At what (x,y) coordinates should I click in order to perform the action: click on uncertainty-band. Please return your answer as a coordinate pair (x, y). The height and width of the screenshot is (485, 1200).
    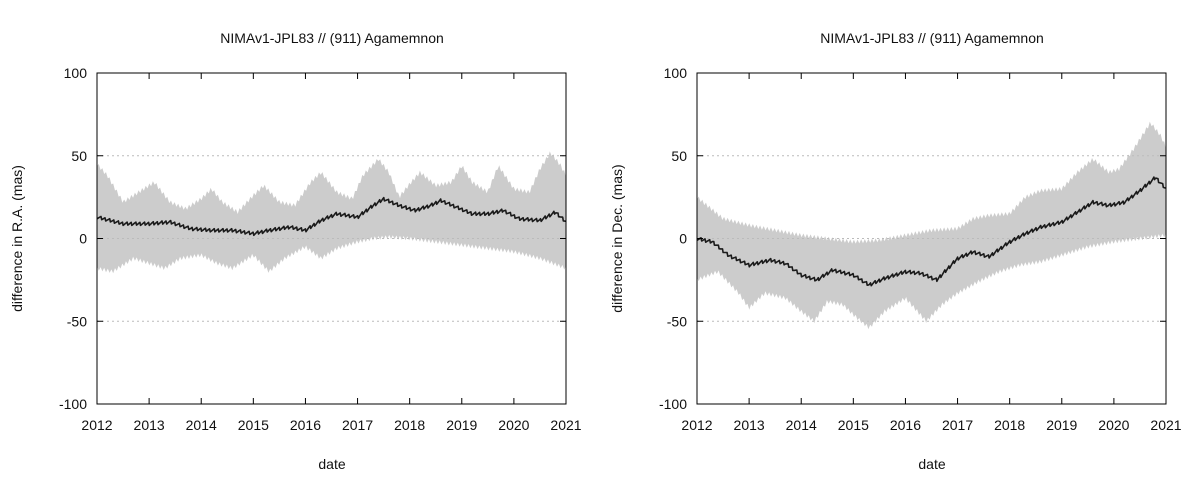
    Looking at the image, I should click on (331, 212).